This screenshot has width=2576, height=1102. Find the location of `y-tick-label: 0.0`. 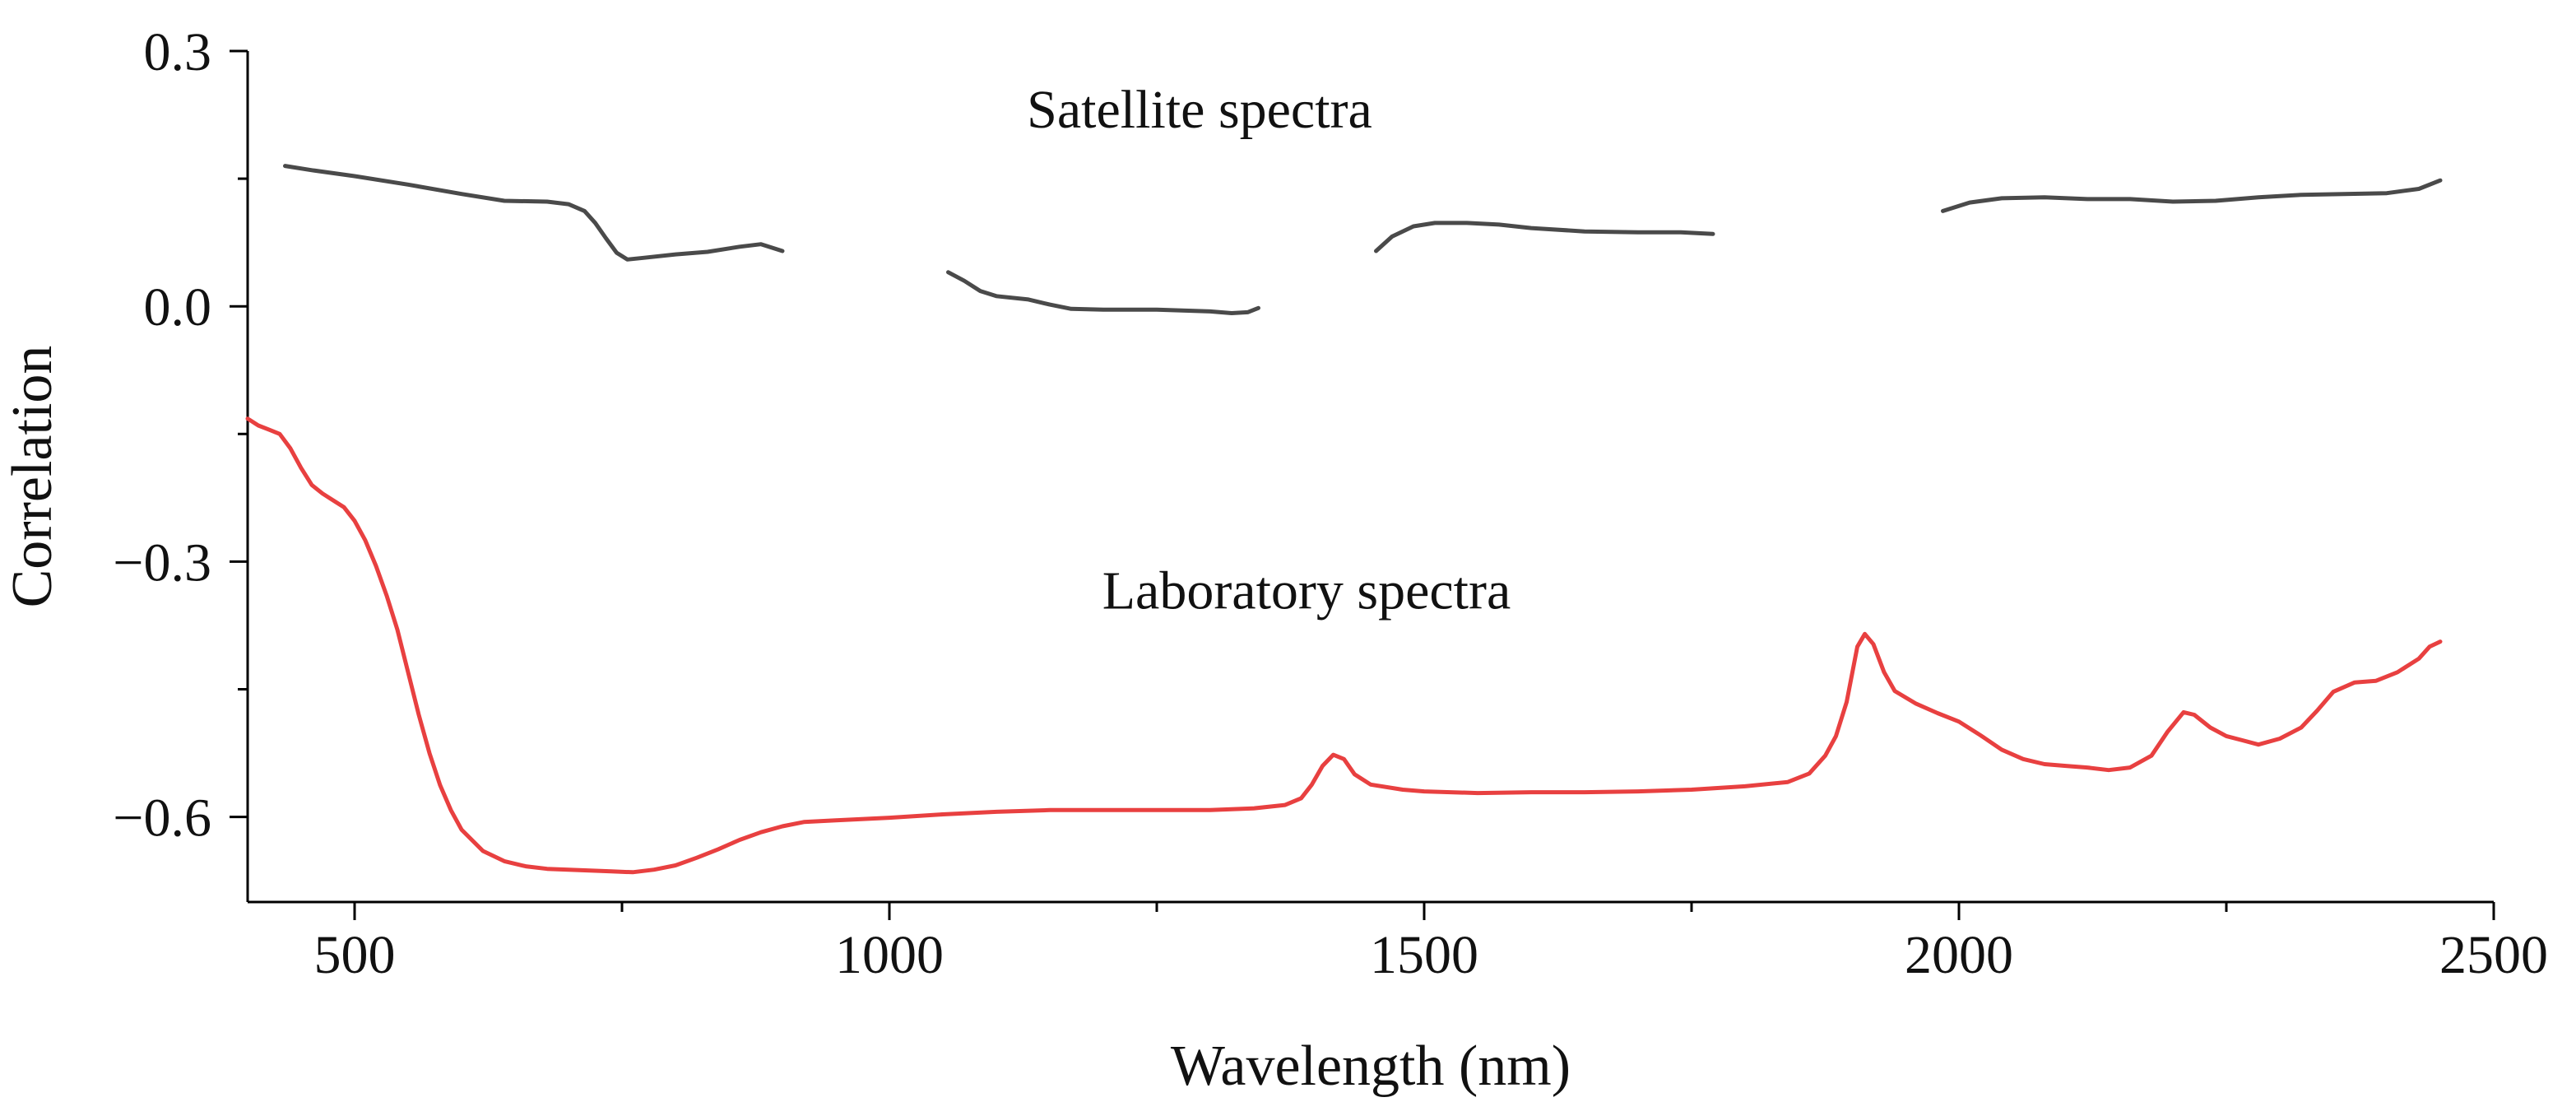

y-tick-label: 0.0 is located at coordinates (178, 307).